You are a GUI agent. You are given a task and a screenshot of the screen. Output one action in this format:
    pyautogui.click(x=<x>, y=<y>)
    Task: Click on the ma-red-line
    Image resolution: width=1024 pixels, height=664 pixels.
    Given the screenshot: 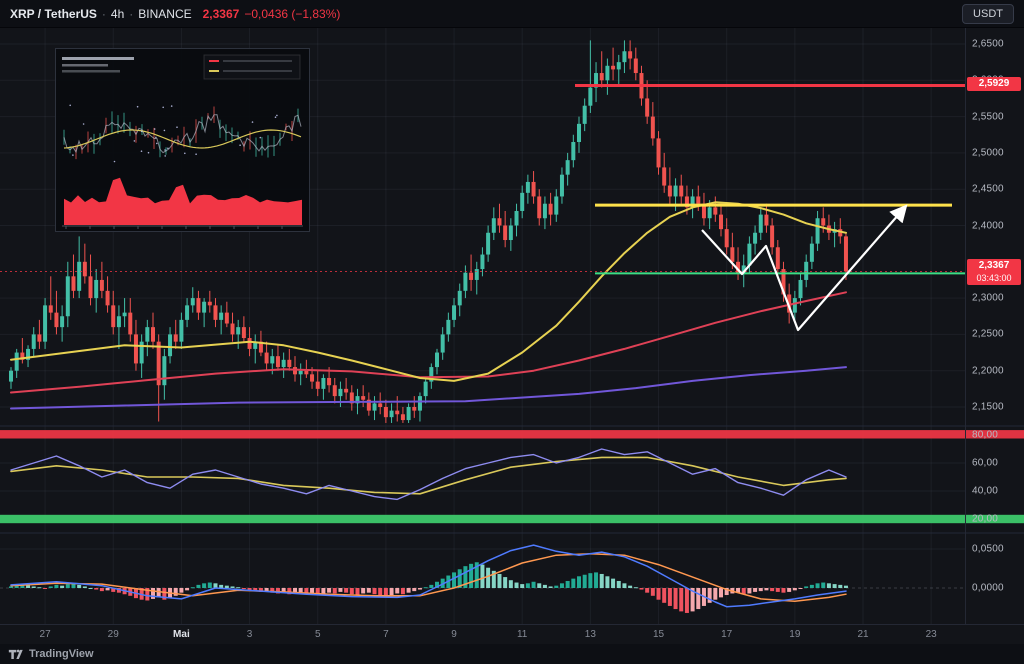 What is the action you would take?
    pyautogui.click(x=428, y=342)
    